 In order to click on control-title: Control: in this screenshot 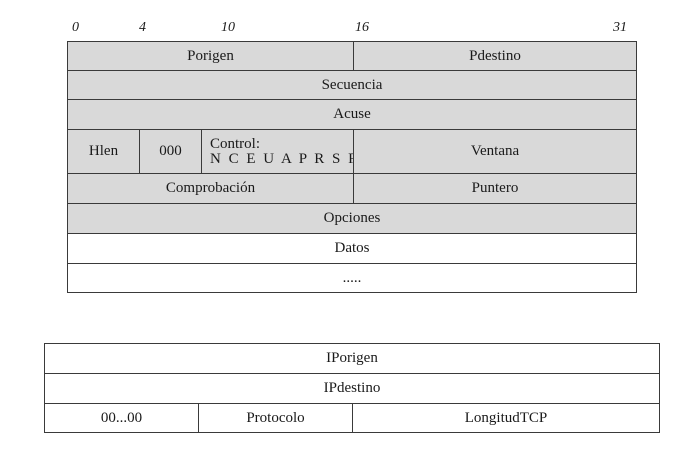, I will do `click(235, 143)`.